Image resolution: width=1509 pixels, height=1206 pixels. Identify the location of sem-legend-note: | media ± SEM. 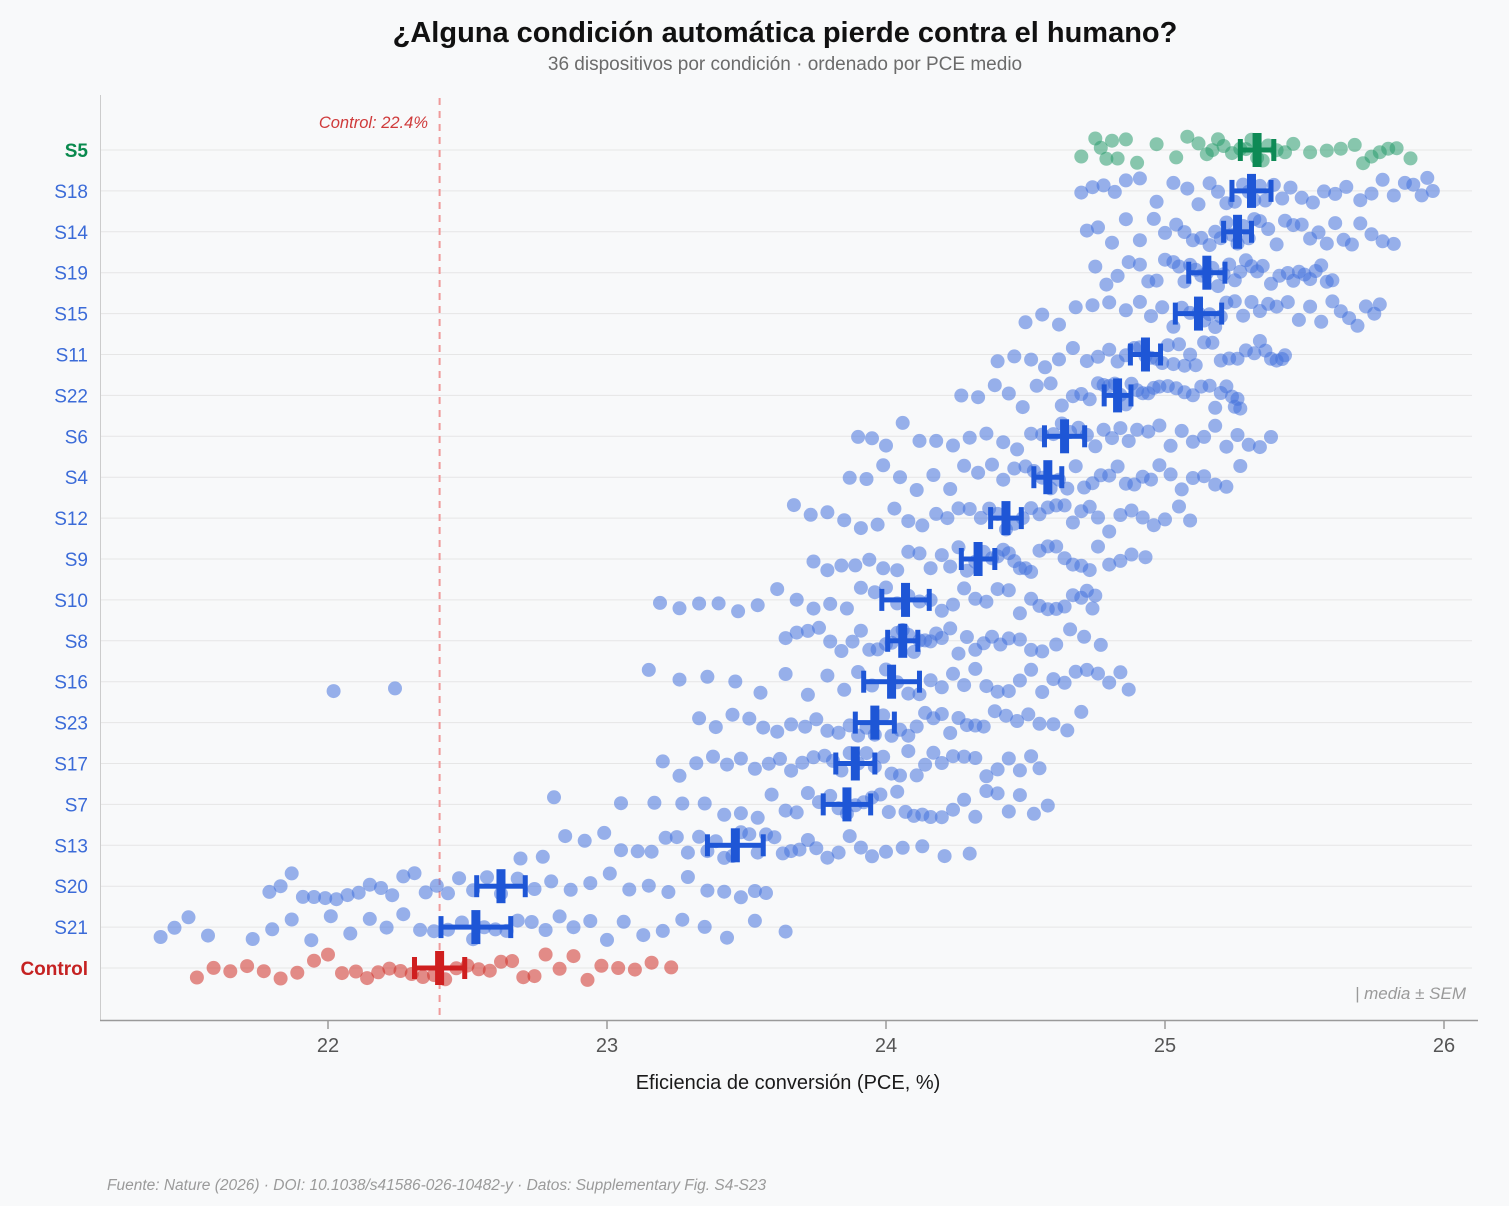
(1411, 993).